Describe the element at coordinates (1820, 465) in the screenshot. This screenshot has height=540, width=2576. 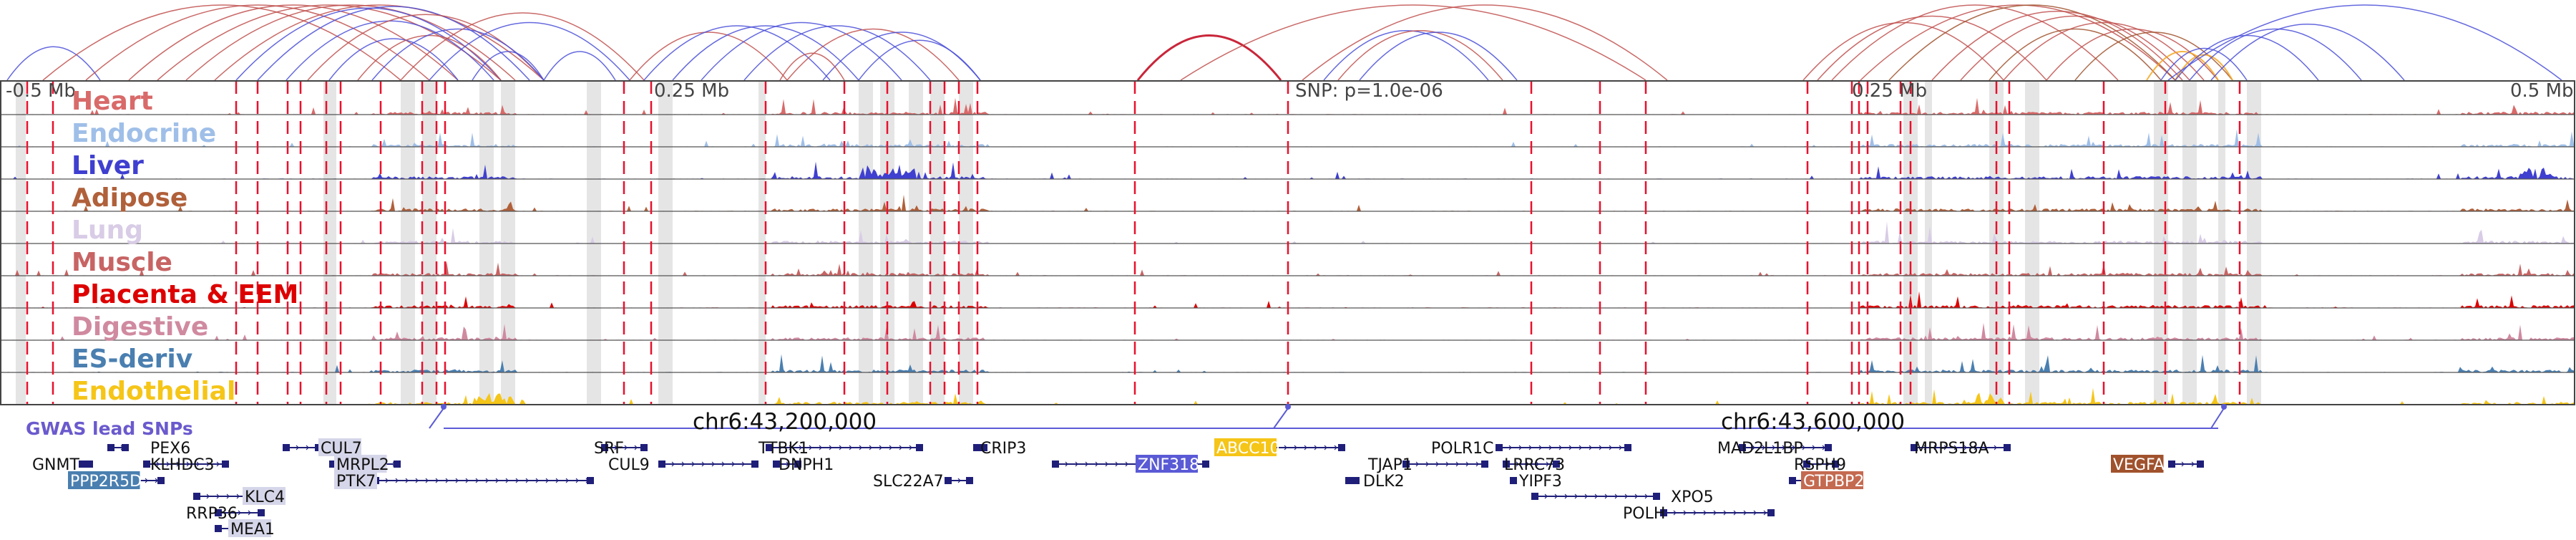
I see `gene-label: RSPH9` at that location.